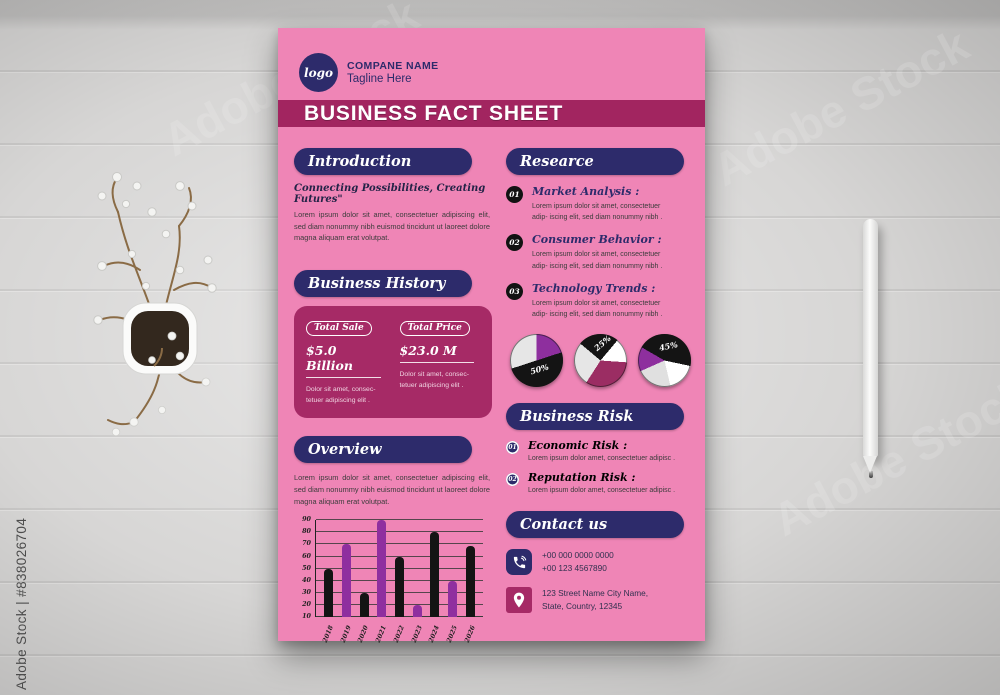 The width and height of the screenshot is (1000, 695). What do you see at coordinates (514, 291) in the screenshot?
I see `number-badge: 03` at bounding box center [514, 291].